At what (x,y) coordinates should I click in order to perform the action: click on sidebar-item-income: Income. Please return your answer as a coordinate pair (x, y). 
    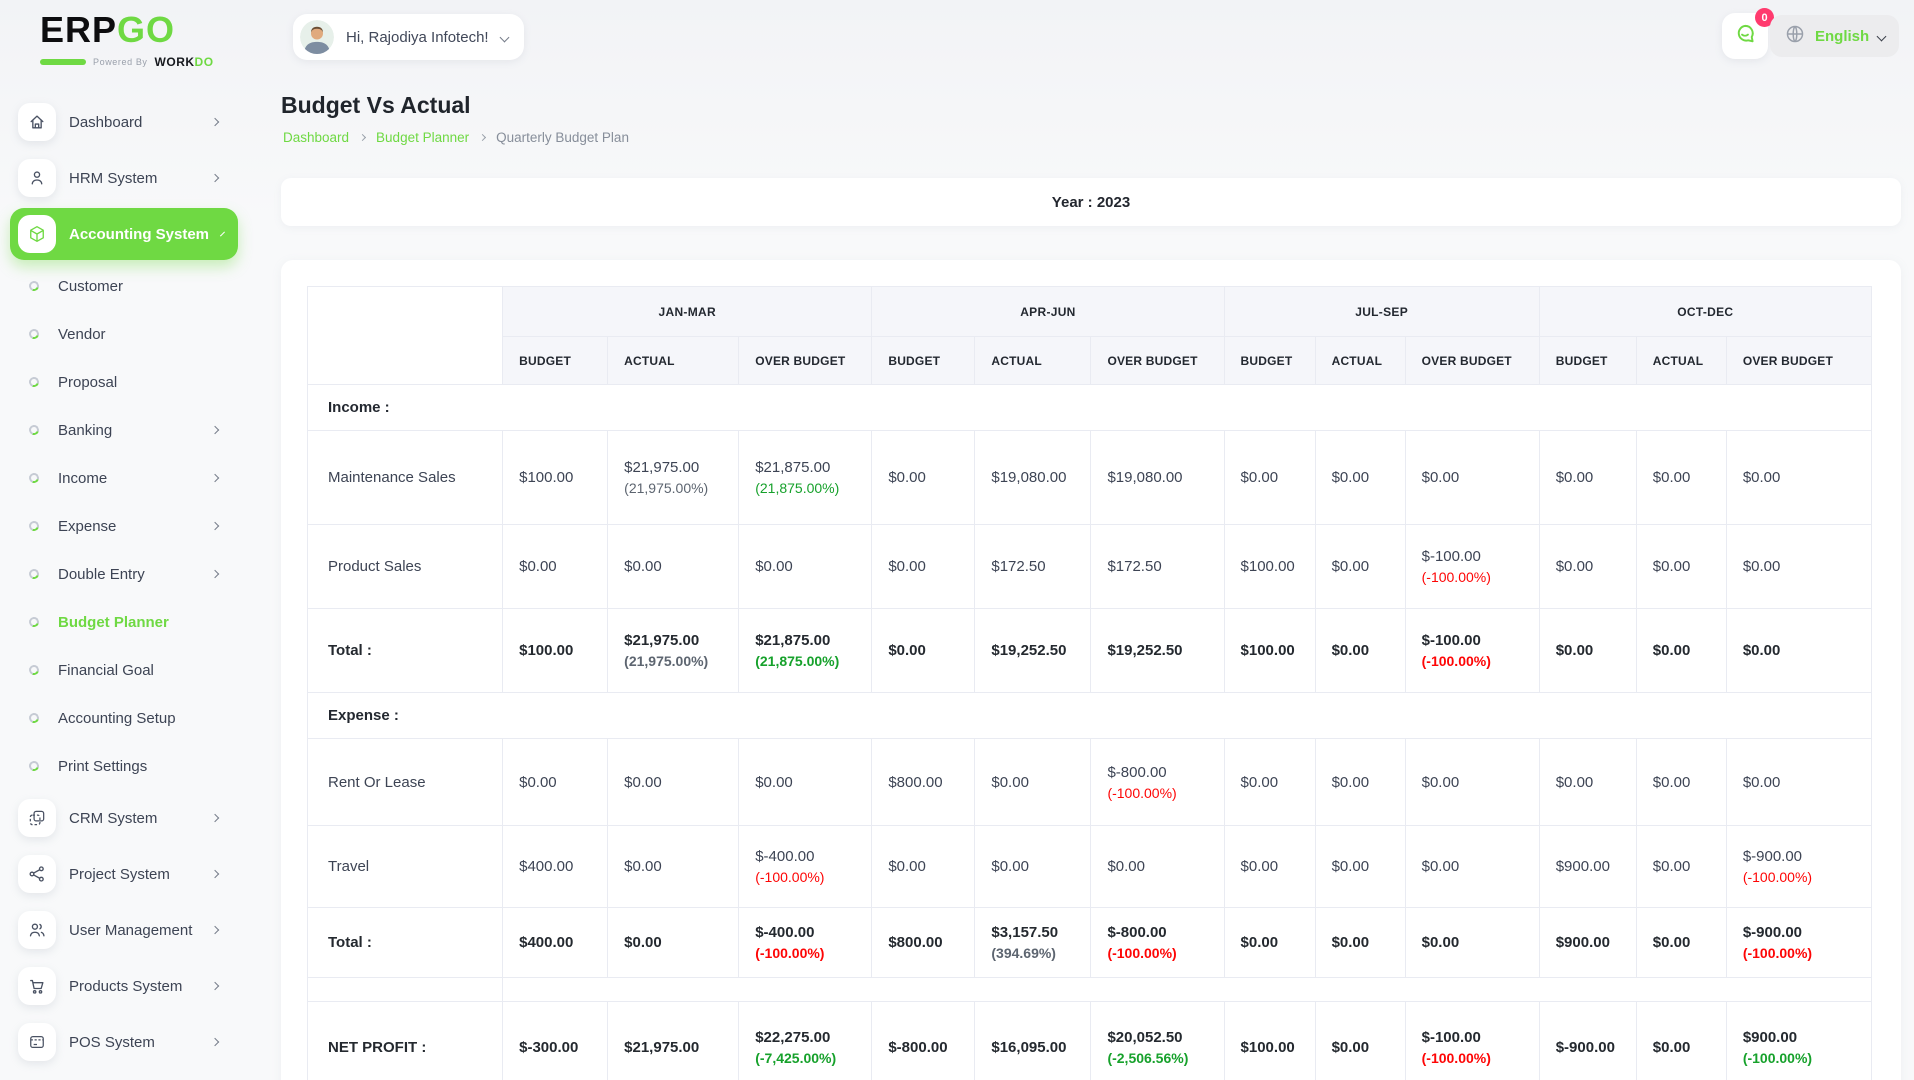
    Looking at the image, I should click on (125, 478).